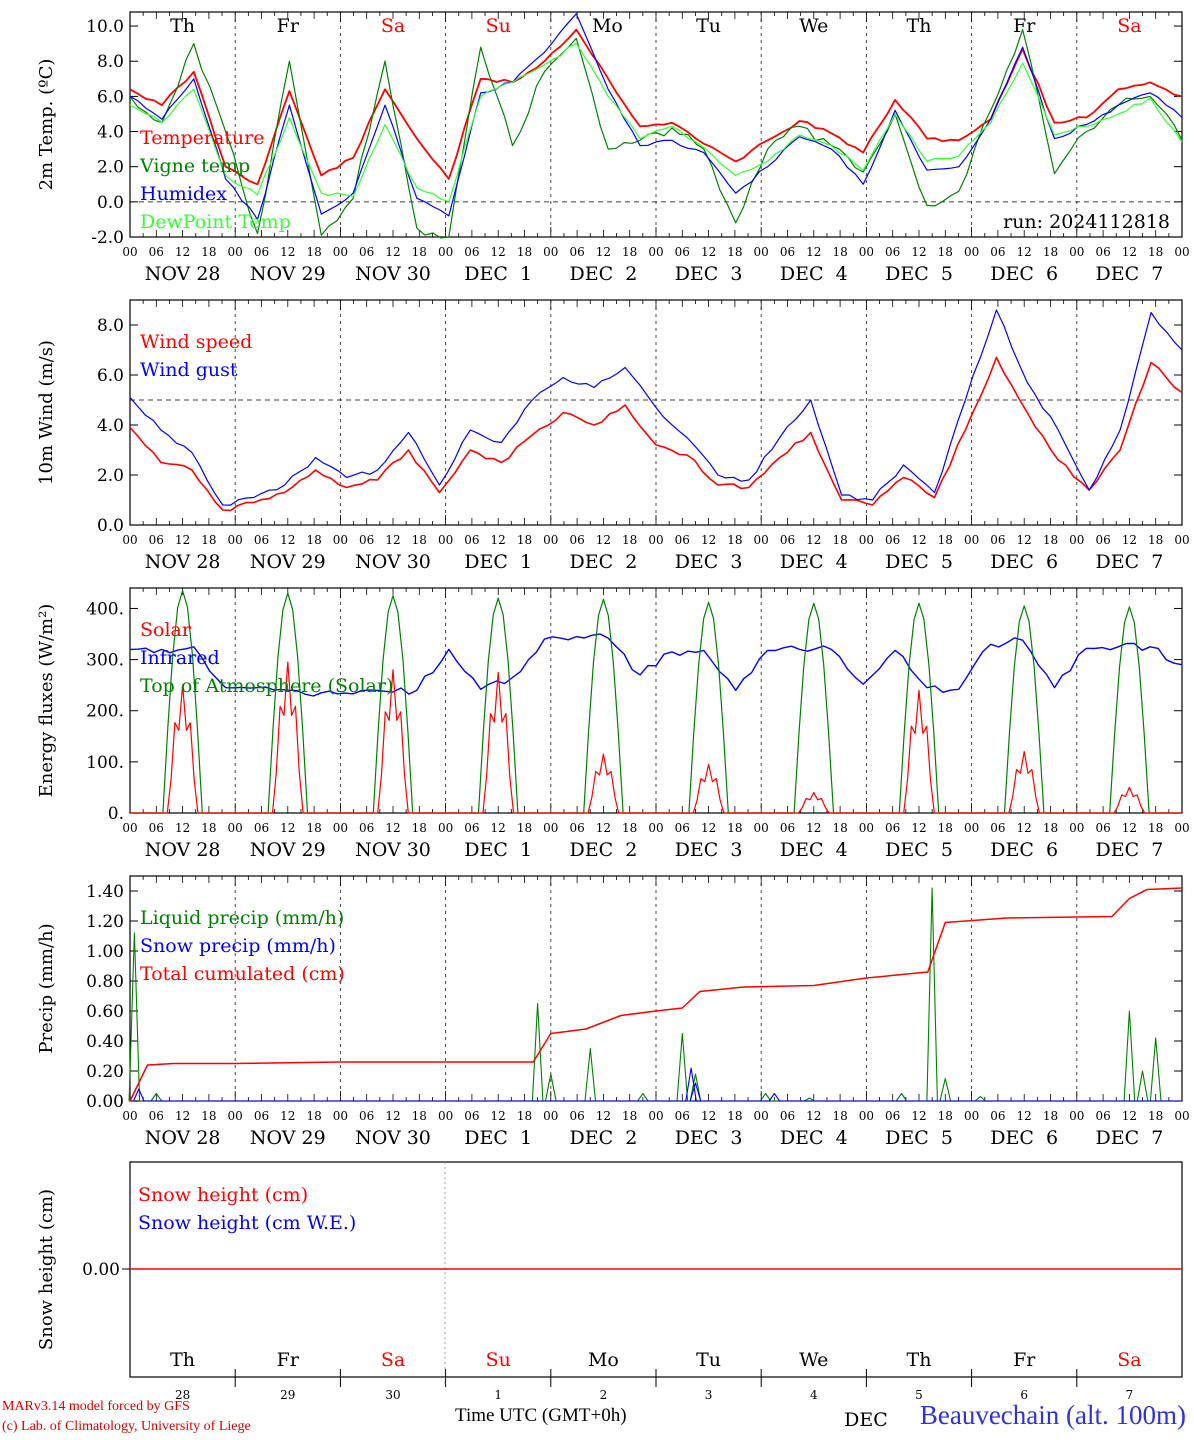  I want to click on y-tick-label: 1.40, so click(105, 892).